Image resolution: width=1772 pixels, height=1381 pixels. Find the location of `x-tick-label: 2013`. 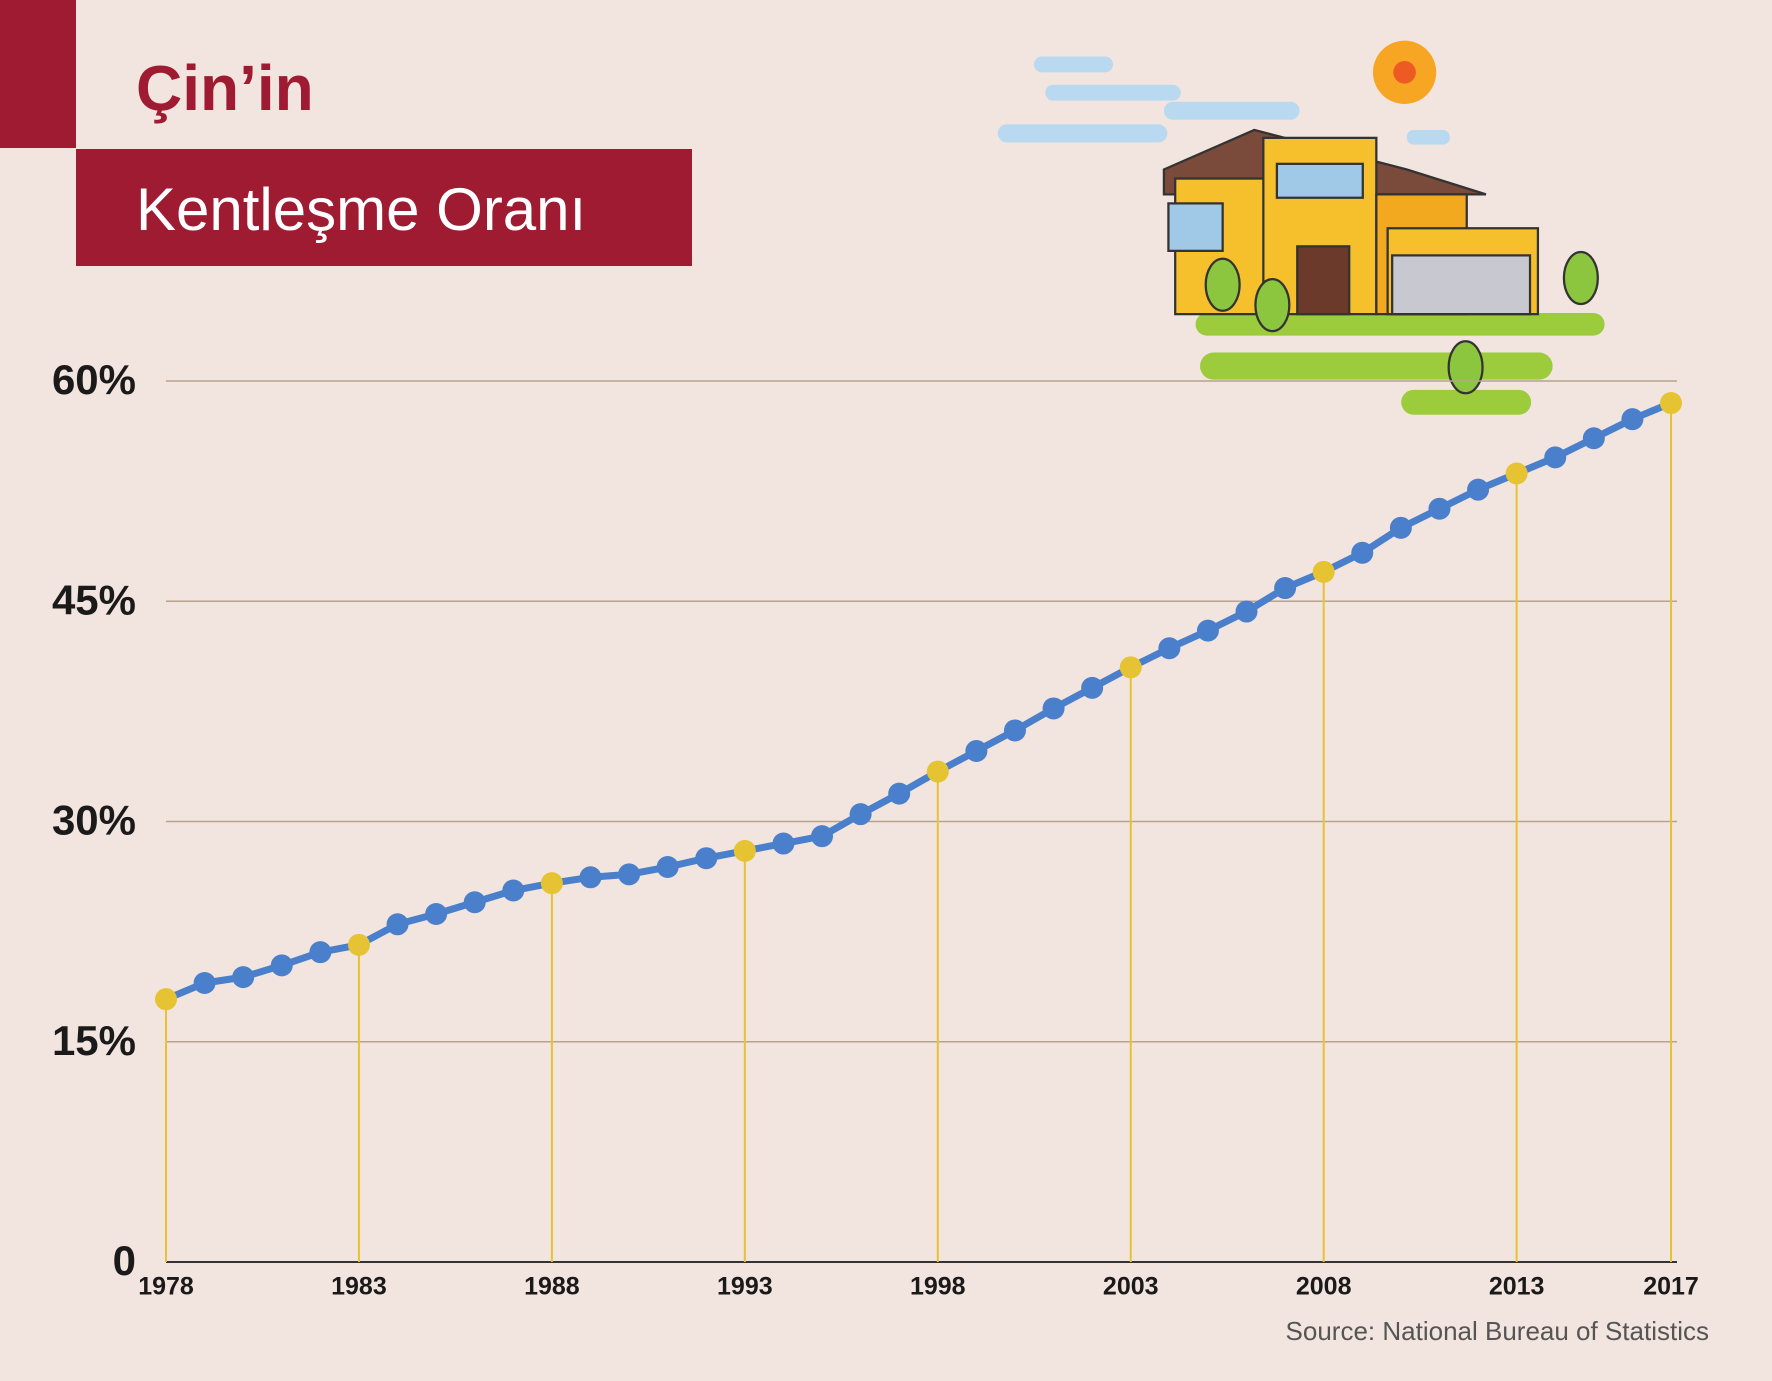

x-tick-label: 2013 is located at coordinates (1517, 1287).